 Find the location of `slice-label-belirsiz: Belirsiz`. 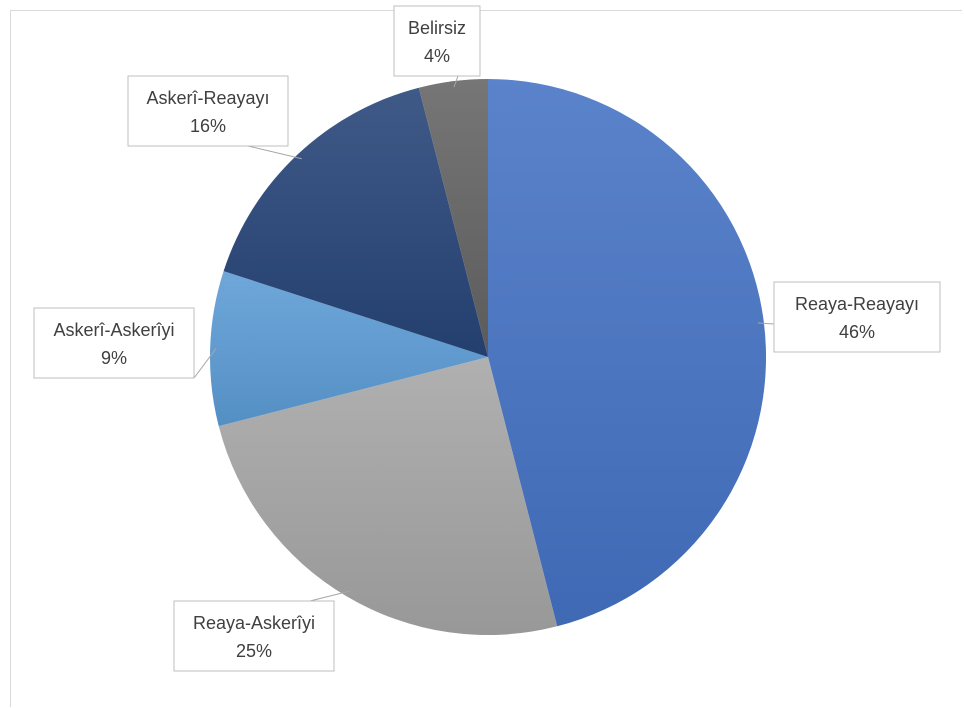

slice-label-belirsiz: Belirsiz is located at coordinates (437, 28).